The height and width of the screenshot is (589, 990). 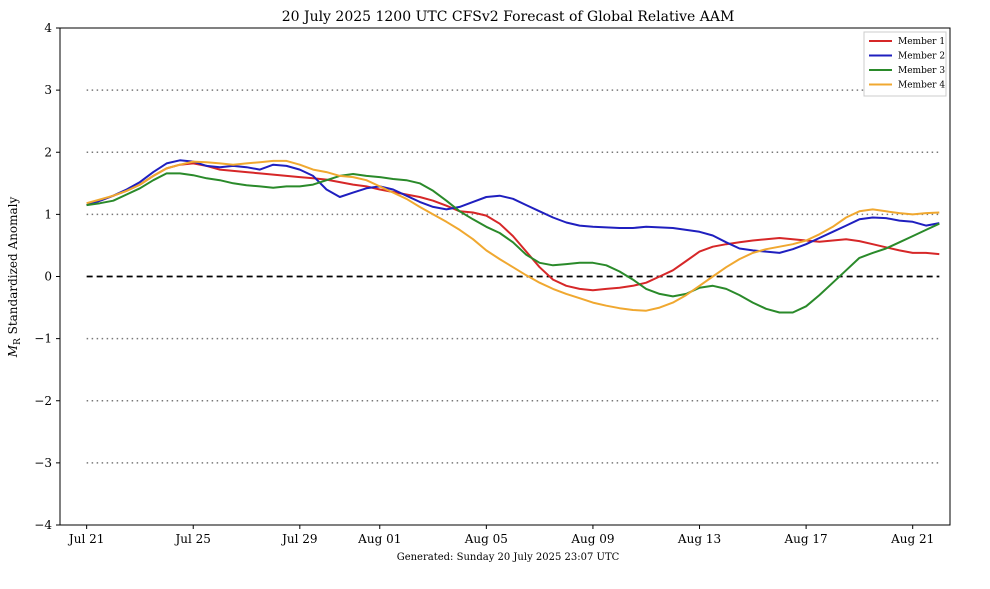 What do you see at coordinates (921, 42) in the screenshot?
I see `legend-label: Member 1` at bounding box center [921, 42].